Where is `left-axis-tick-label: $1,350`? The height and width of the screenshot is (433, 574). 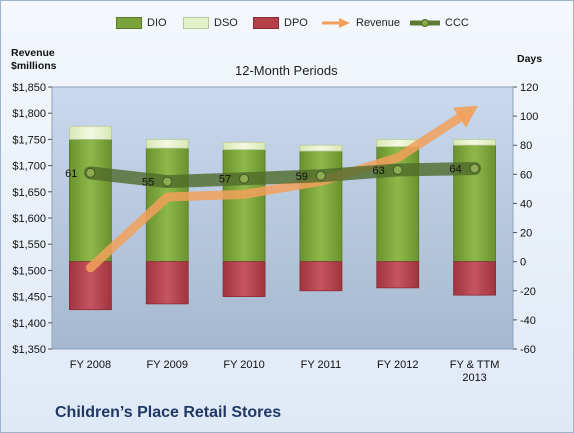 left-axis-tick-label: $1,350 is located at coordinates (29, 350).